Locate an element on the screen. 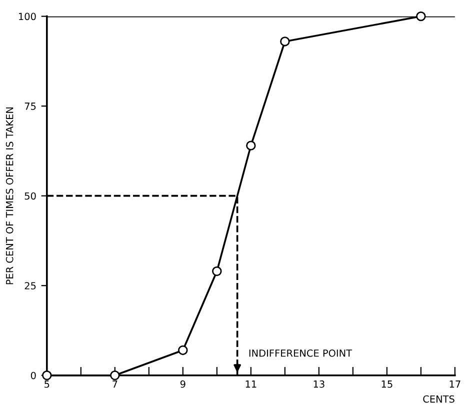  x-tick-label: 13 is located at coordinates (319, 384).